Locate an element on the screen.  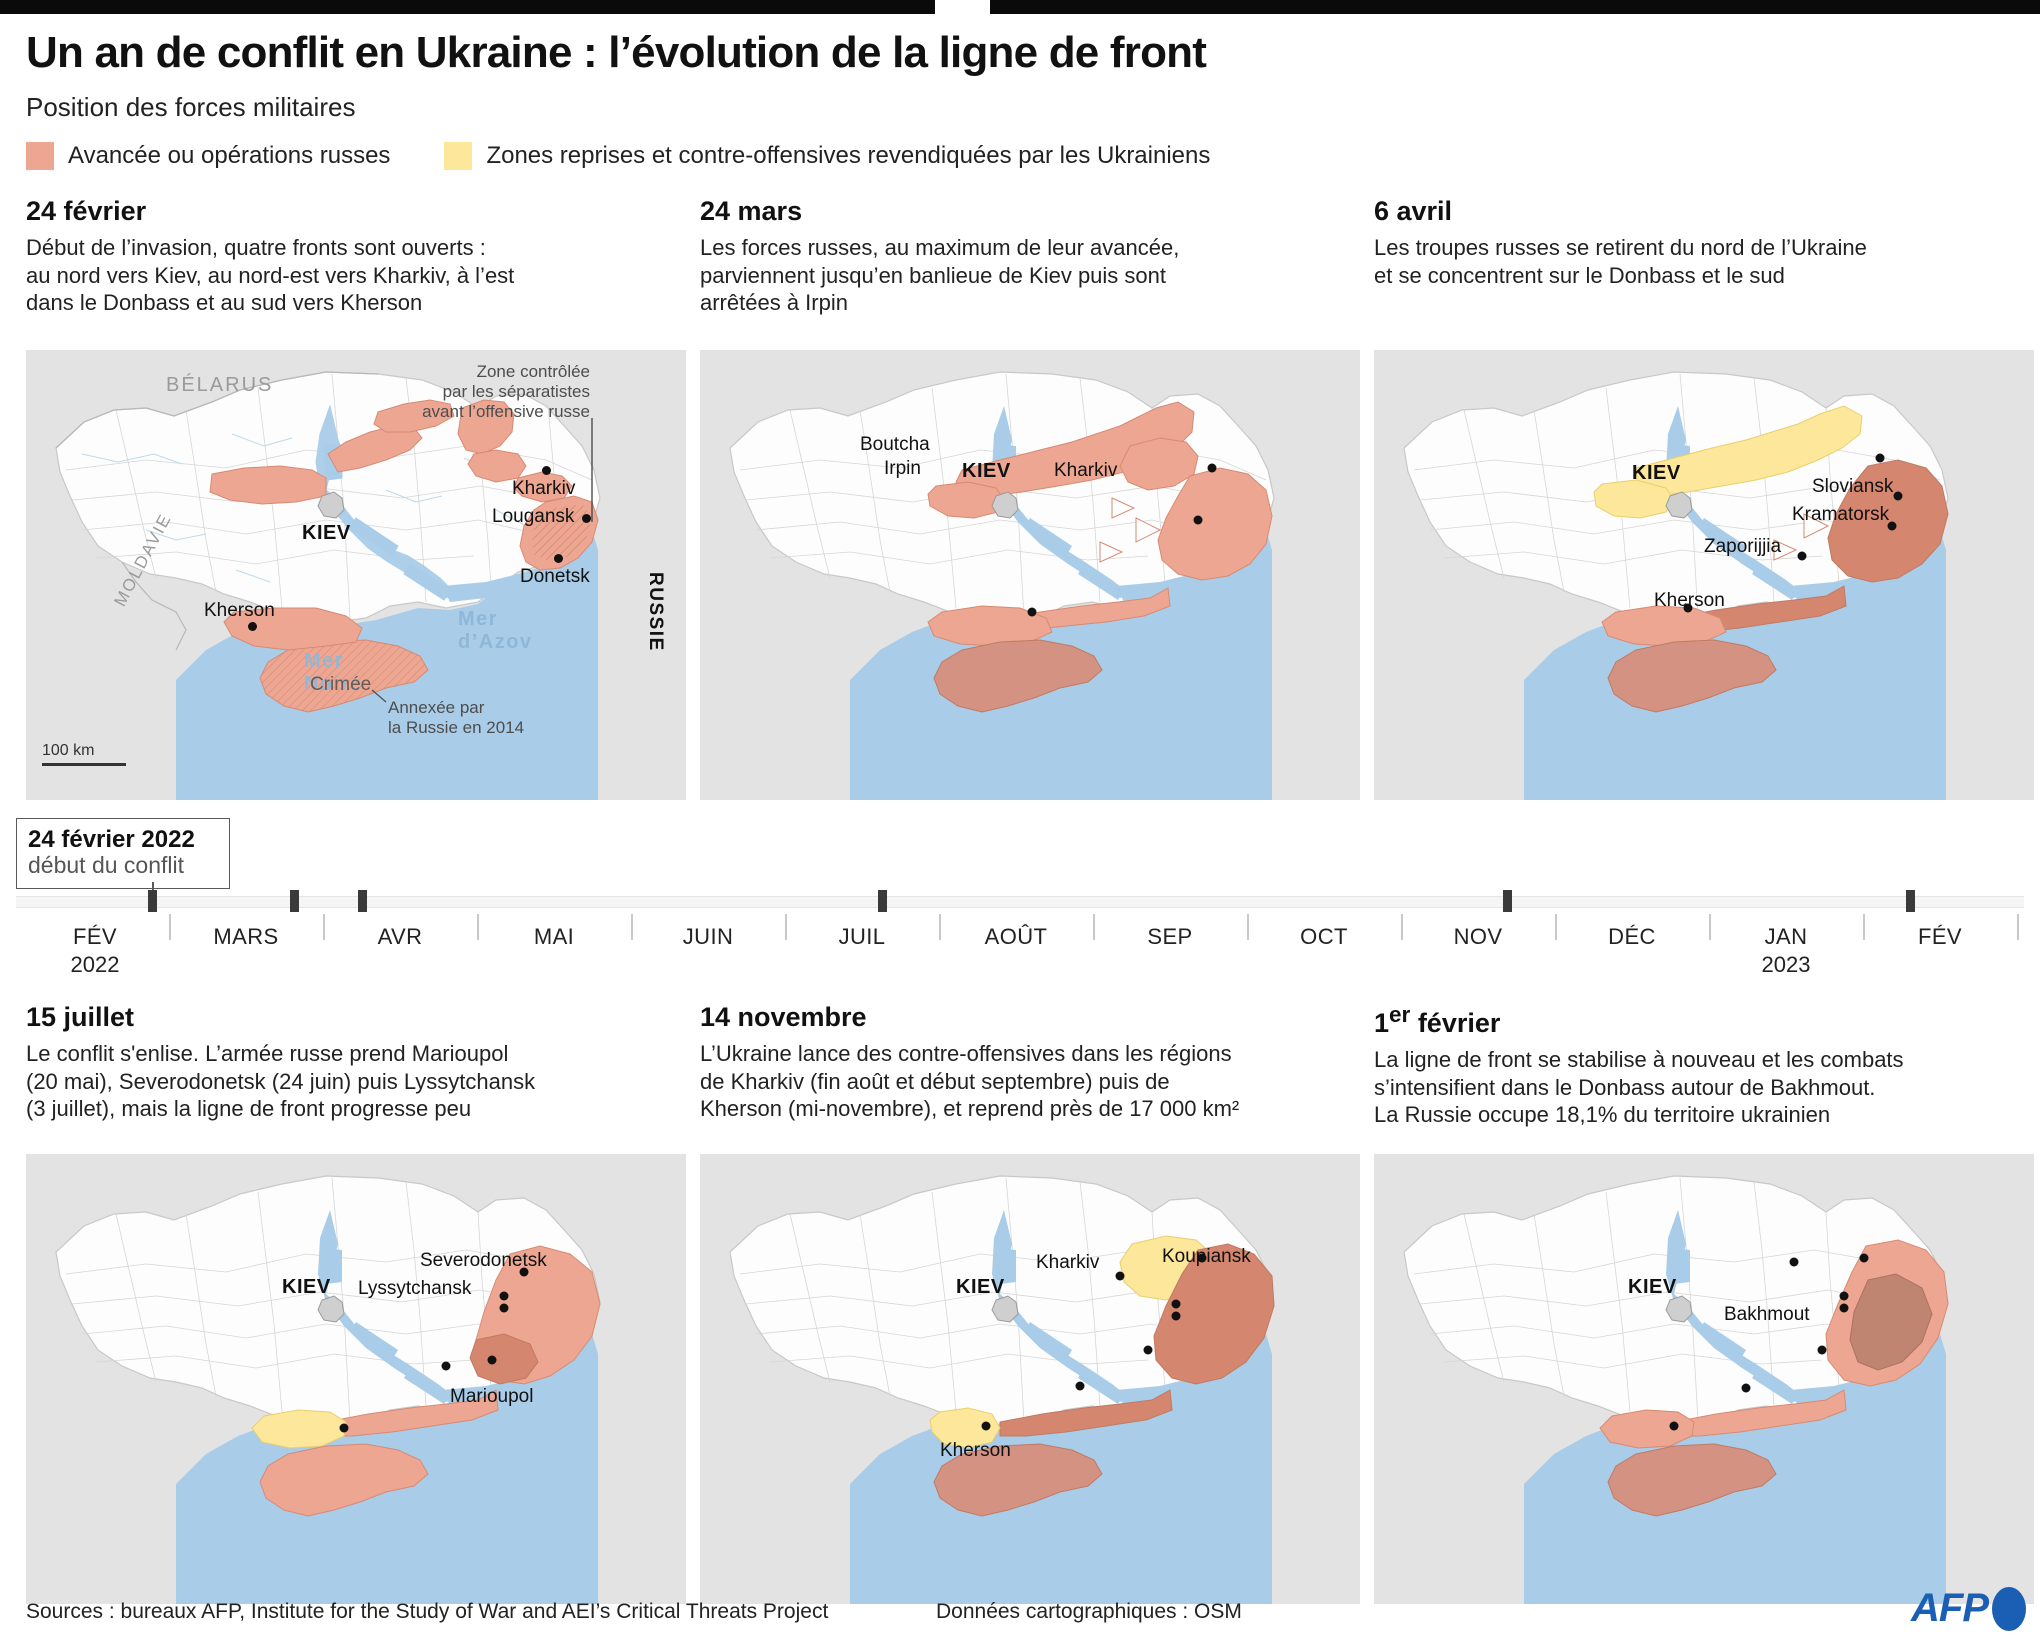
map-1-graphic is located at coordinates (356, 575).